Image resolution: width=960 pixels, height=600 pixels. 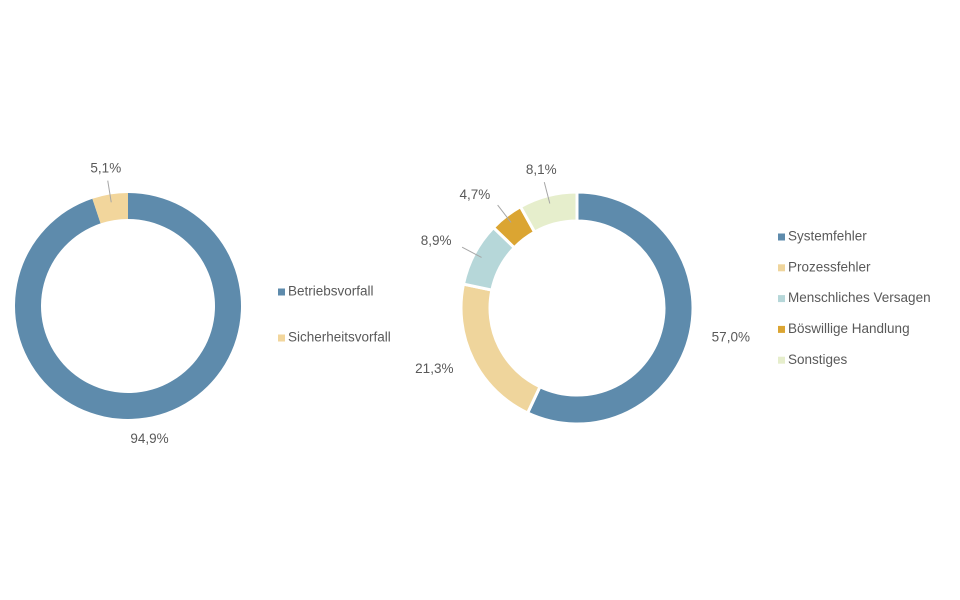 What do you see at coordinates (475, 194) in the screenshot?
I see `data-label: 4,7%` at bounding box center [475, 194].